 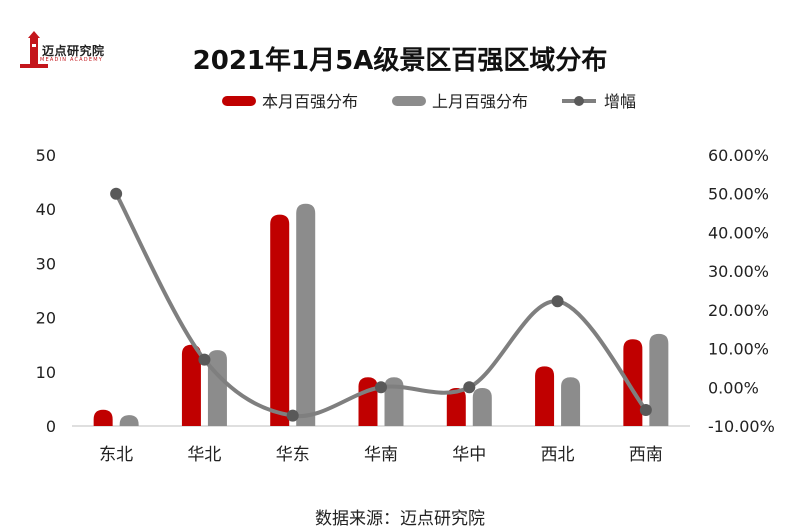 I want to click on y-left-tick-label: 50, so click(x=46, y=155).